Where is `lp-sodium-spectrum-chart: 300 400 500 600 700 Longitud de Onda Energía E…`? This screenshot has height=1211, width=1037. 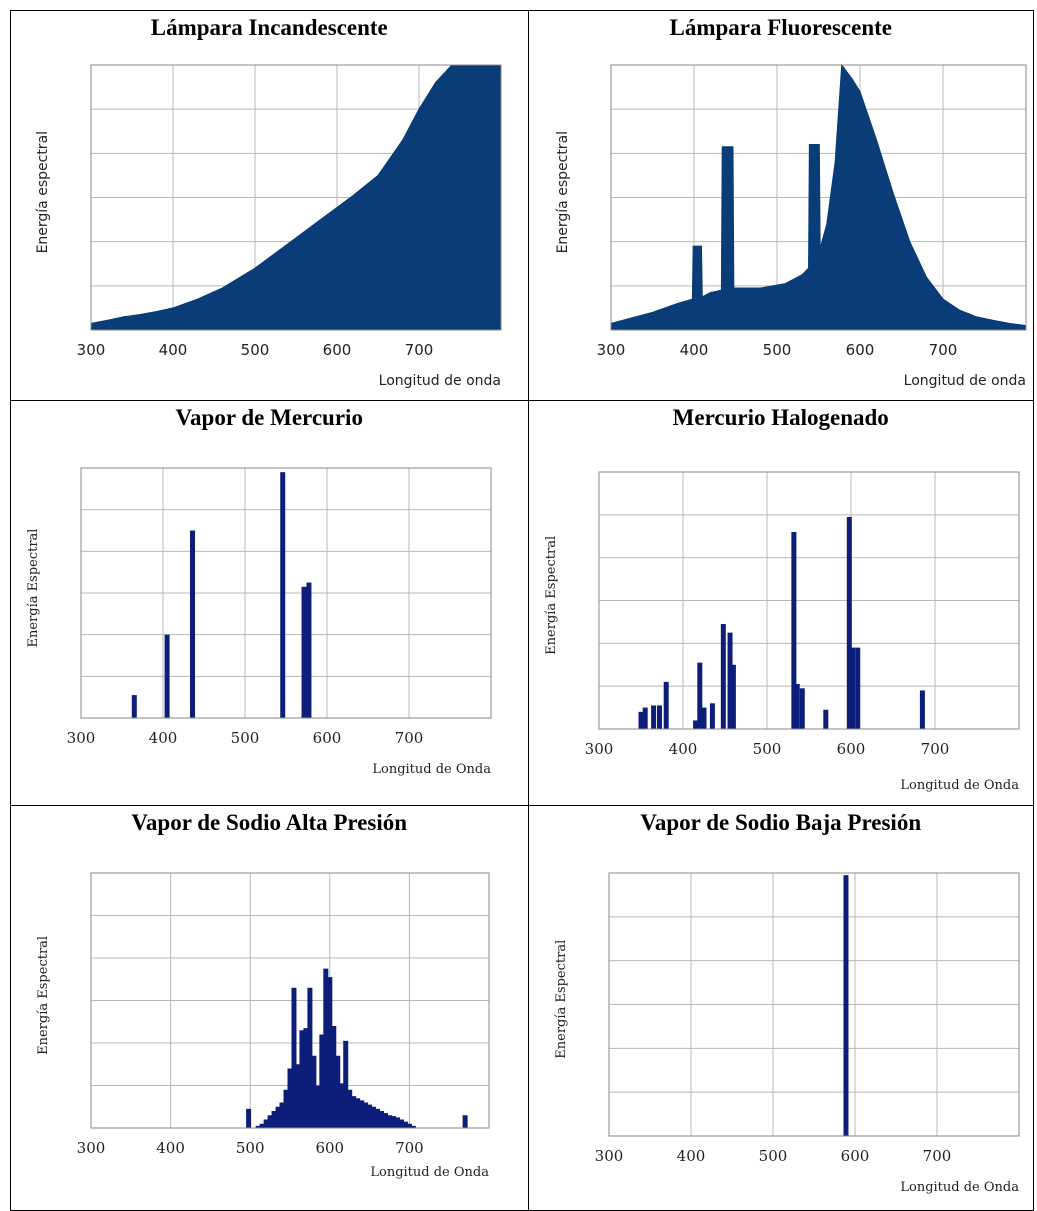
lp-sodium-spectrum-chart: 300 400 500 600 700 Longitud de Onda Energía E… is located at coordinates (786, 1033).